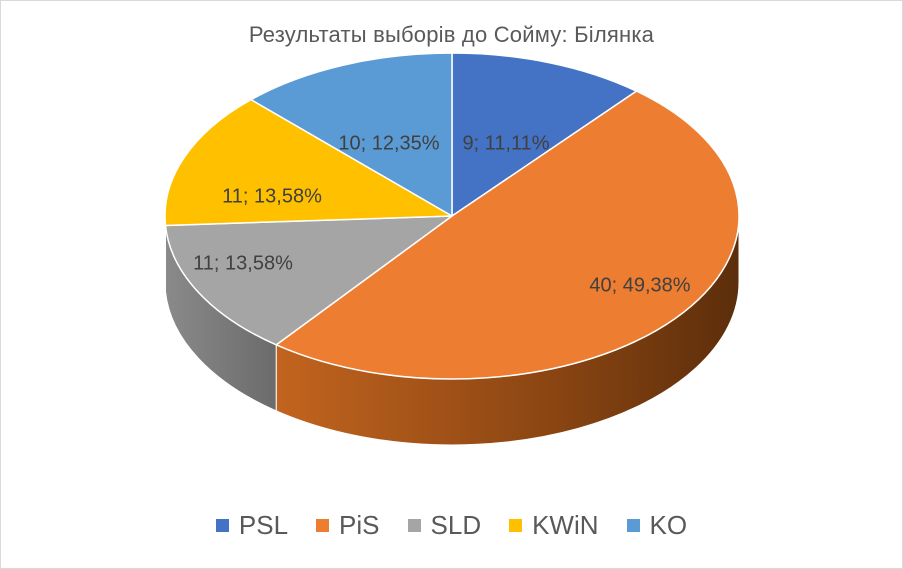 Image resolution: width=903 pixels, height=569 pixels. Describe the element at coordinates (263, 525) in the screenshot. I see `legend-label: PSL` at that location.